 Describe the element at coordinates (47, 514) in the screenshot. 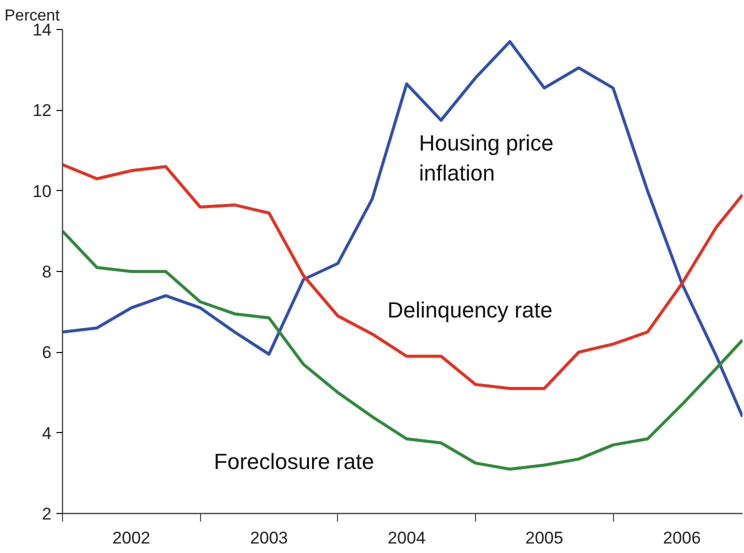

I see `y-tick-label: 2` at that location.